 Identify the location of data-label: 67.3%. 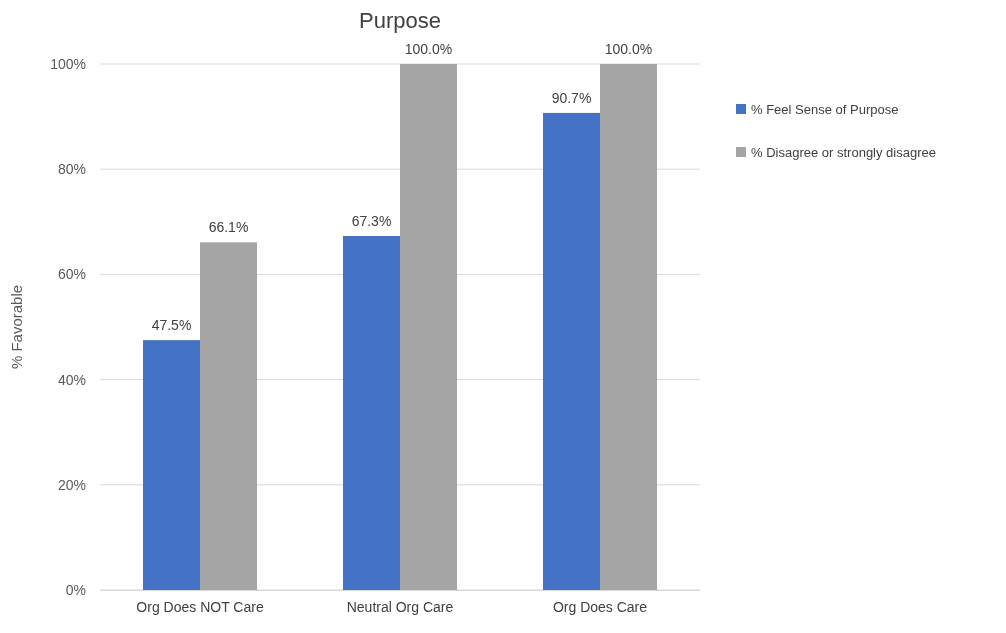
(371, 221).